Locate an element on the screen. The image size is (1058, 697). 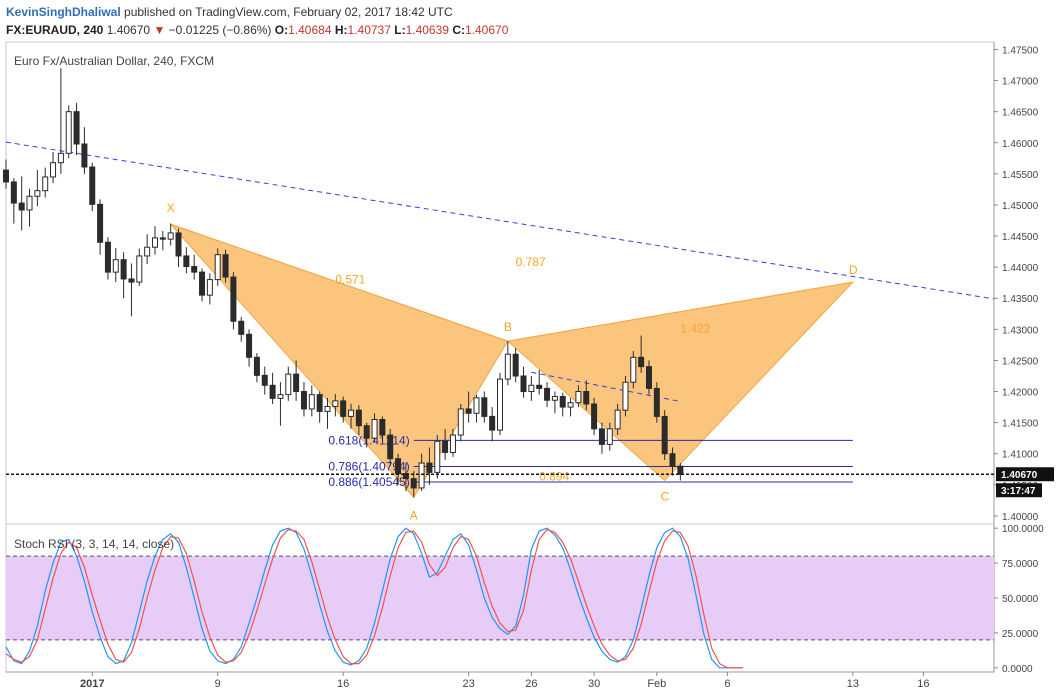
stoch-d-line is located at coordinates (374, 598).